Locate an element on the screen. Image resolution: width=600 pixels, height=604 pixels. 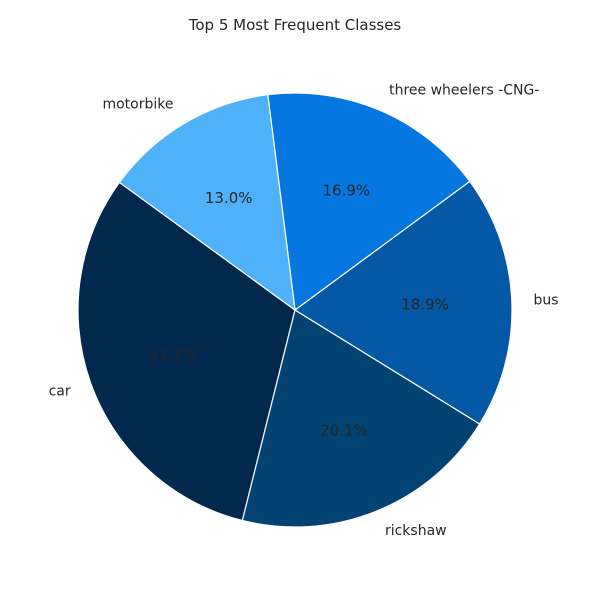
pie-slice-rickshaw is located at coordinates (361, 418).